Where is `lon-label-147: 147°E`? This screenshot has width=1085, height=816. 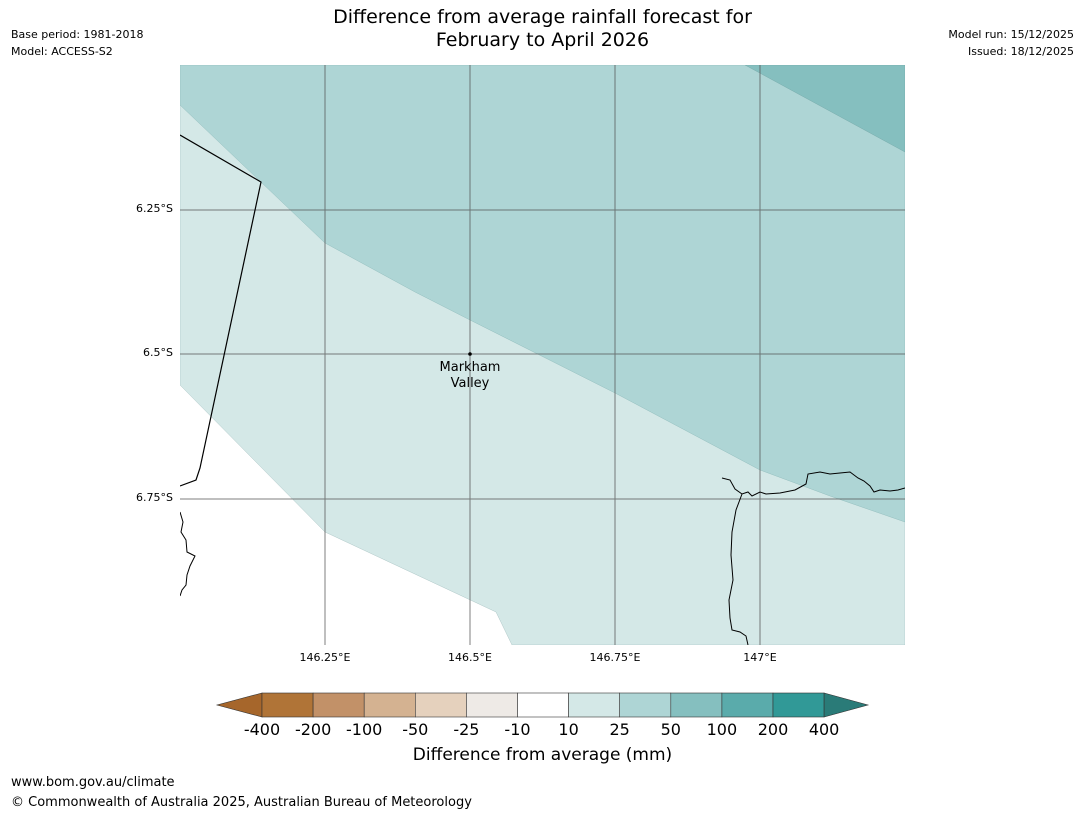 lon-label-147: 147°E is located at coordinates (760, 657).